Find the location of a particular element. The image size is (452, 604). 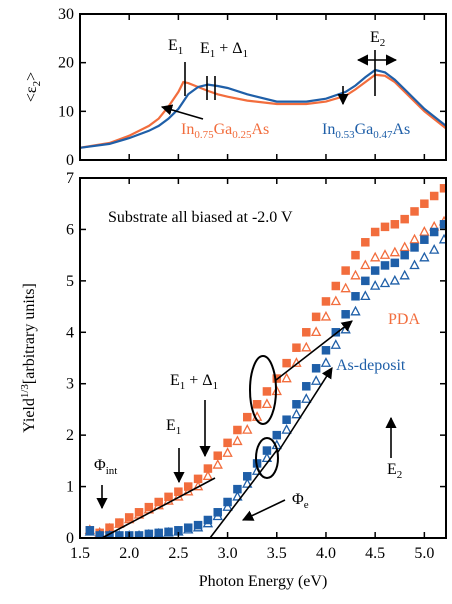

plot-area is located at coordinates (263, 108).